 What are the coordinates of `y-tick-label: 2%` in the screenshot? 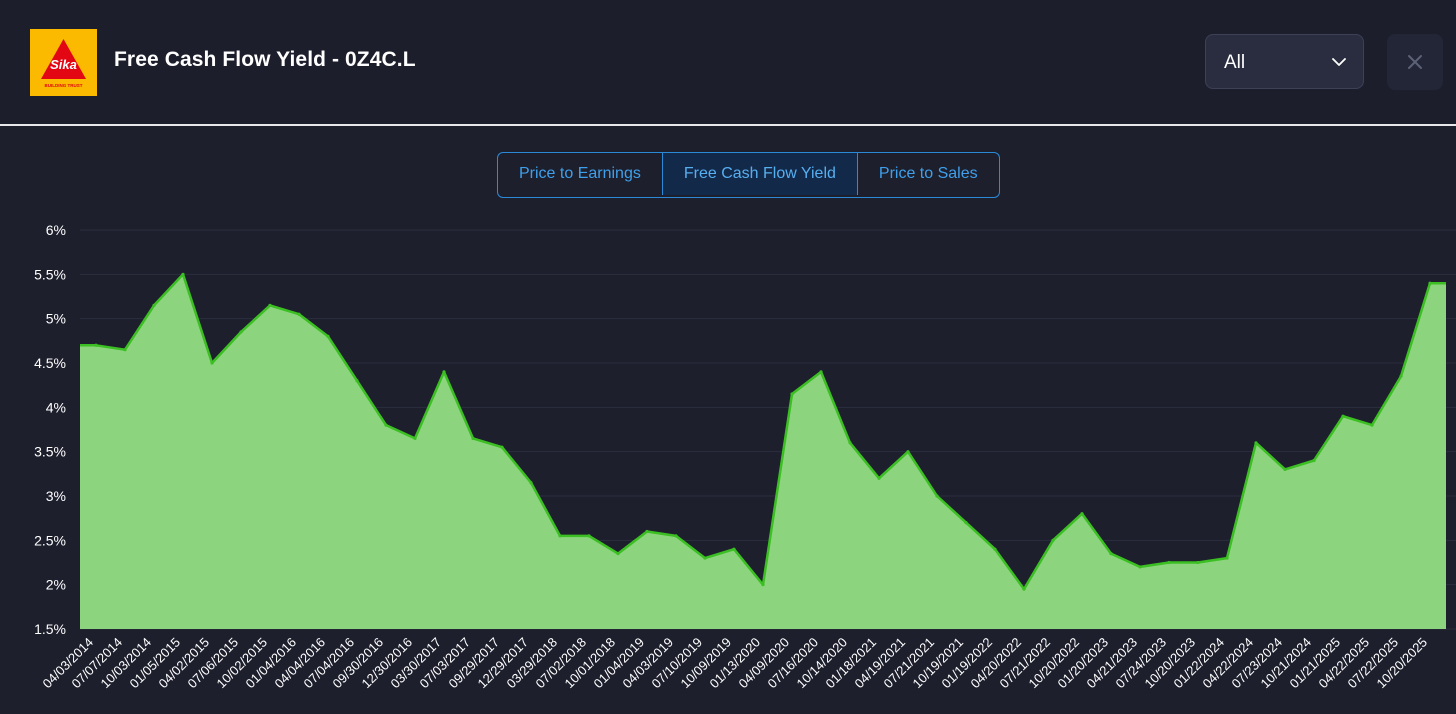 It's located at (56, 585).